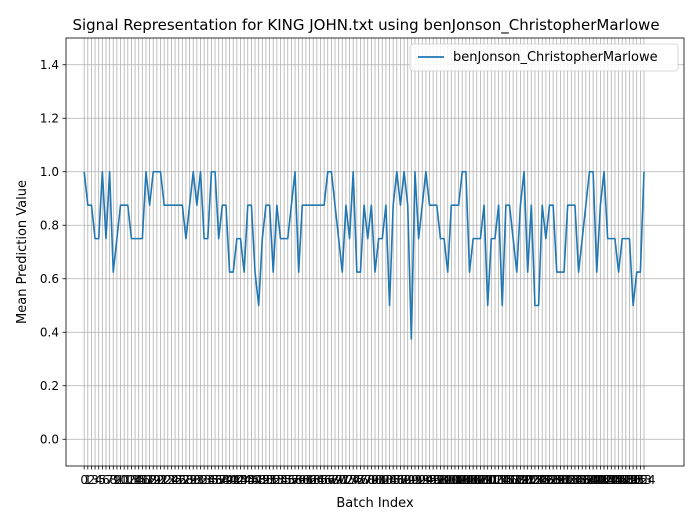  I want to click on x-tick-label: 150, so click(629, 480).